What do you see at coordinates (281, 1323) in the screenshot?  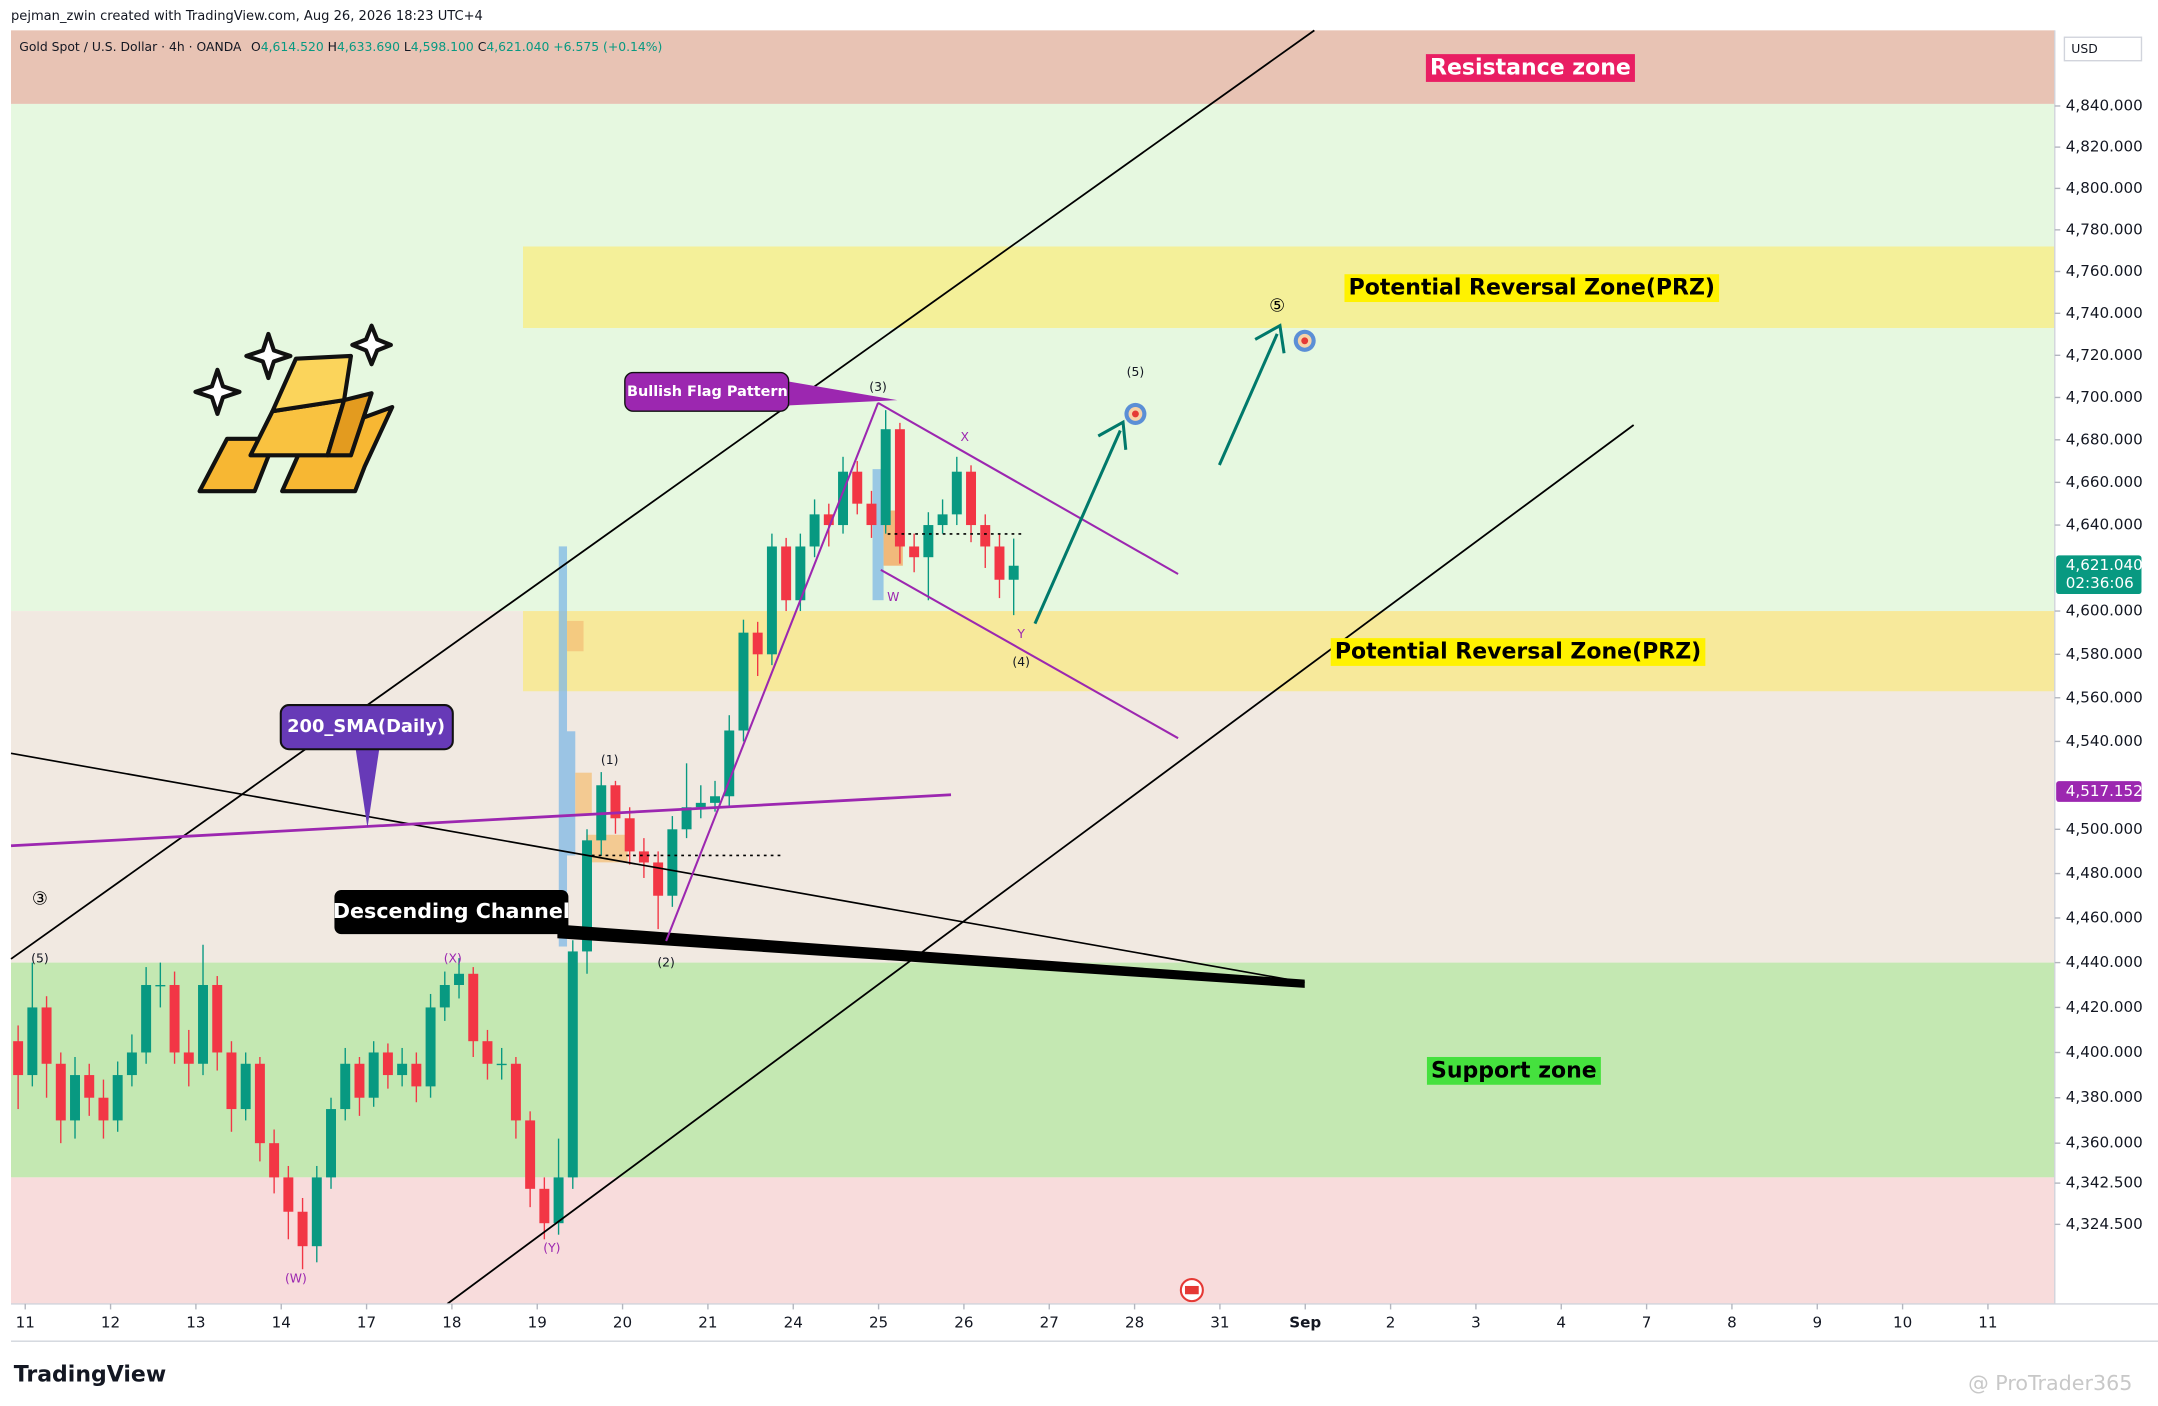 I see `x-tick-label: 14` at bounding box center [281, 1323].